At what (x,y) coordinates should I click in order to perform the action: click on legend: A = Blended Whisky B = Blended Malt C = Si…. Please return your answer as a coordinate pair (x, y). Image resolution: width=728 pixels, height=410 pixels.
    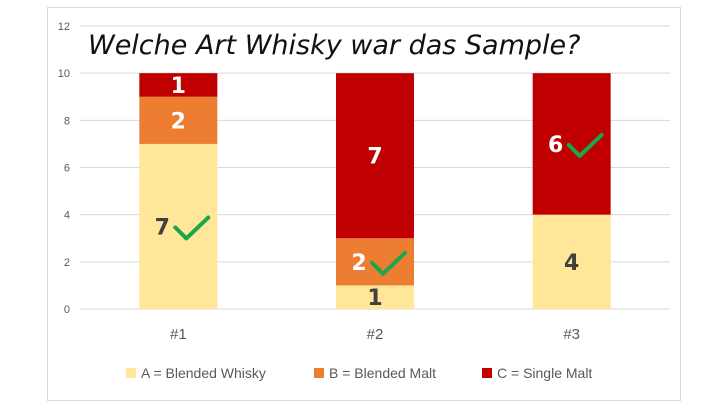
    Looking at the image, I should click on (359, 373).